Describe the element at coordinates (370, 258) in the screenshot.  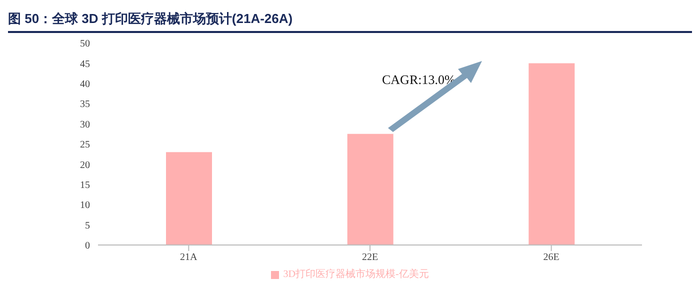
I see `x-tick-label: 22E` at that location.